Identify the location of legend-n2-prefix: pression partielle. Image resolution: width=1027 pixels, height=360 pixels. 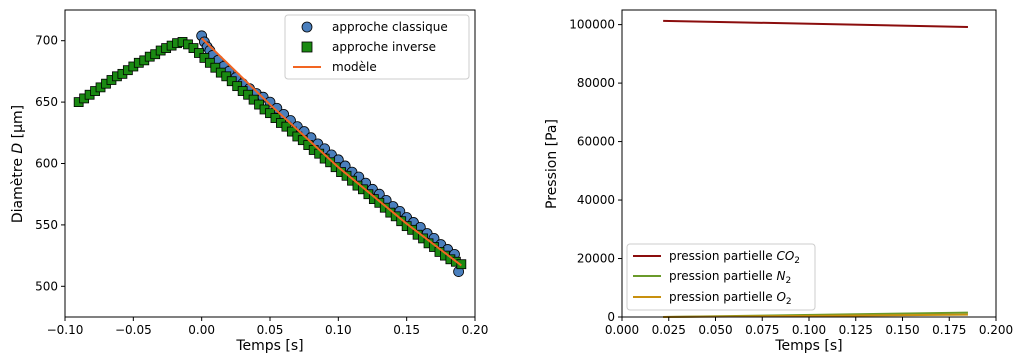
(722, 276).